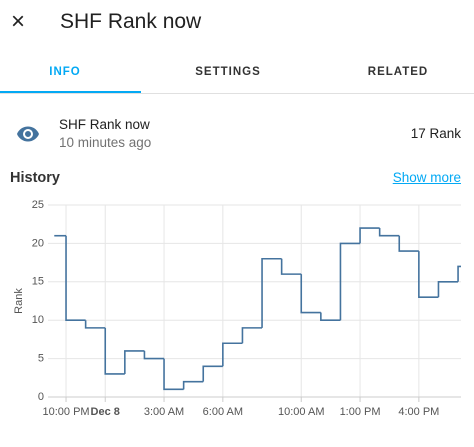 This screenshot has width=474, height=447. Describe the element at coordinates (41, 359) in the screenshot. I see `y-tick-label: 5` at that location.